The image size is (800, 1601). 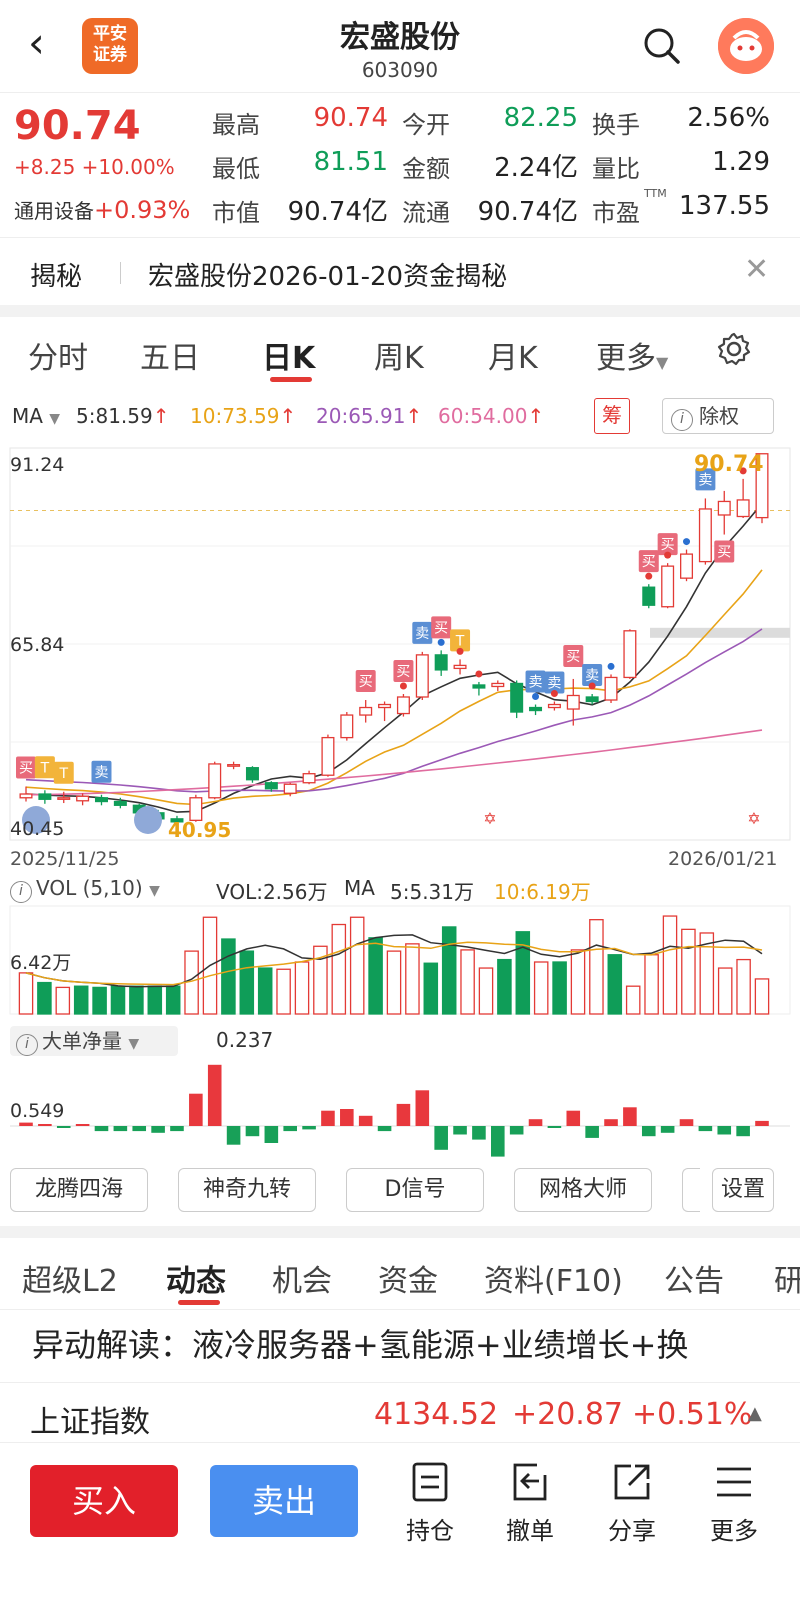 What do you see at coordinates (170, 358) in the screenshot?
I see `tab-five-day: 五日` at bounding box center [170, 358].